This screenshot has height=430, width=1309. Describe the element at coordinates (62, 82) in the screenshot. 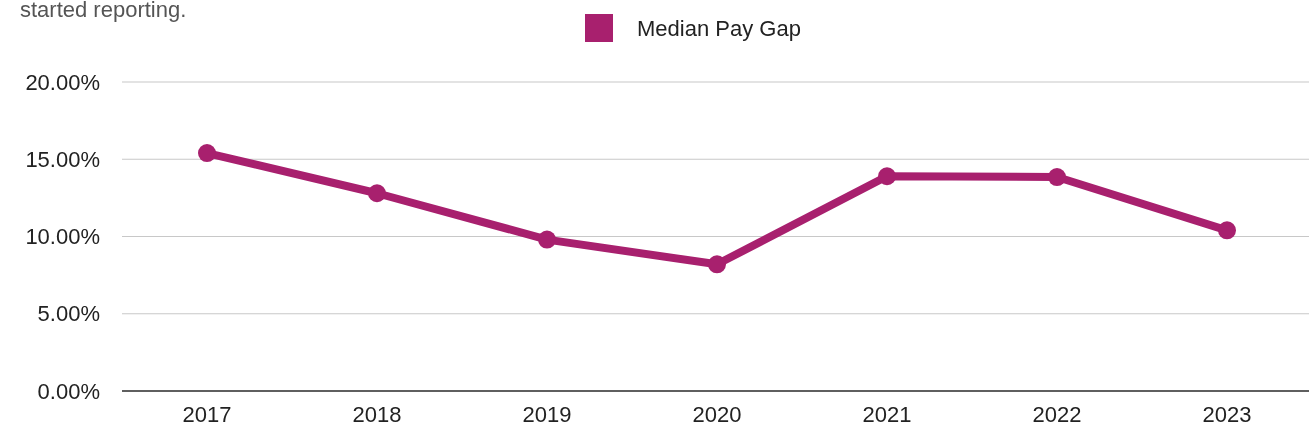

I see `y-tick-label: 20.00%` at that location.